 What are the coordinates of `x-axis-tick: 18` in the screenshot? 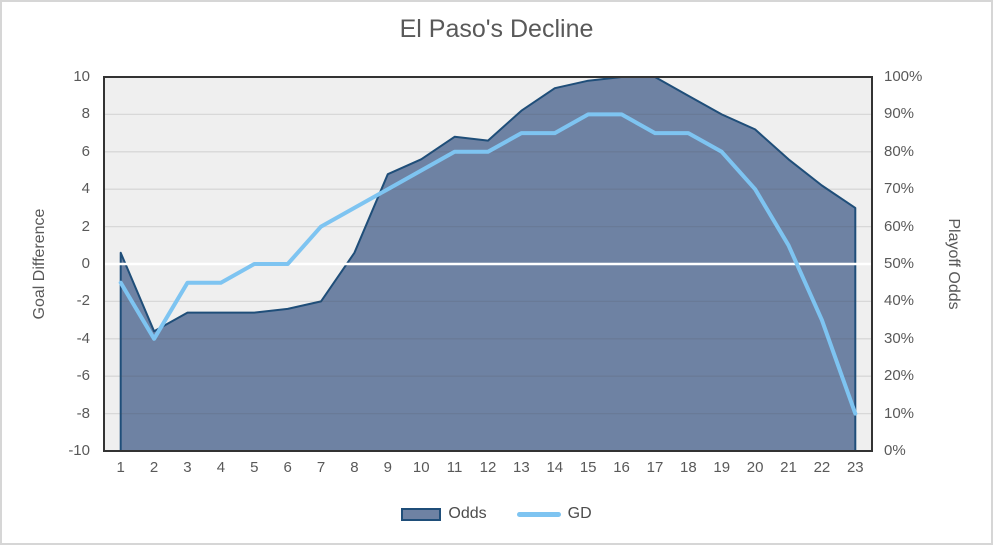 It's located at (688, 467).